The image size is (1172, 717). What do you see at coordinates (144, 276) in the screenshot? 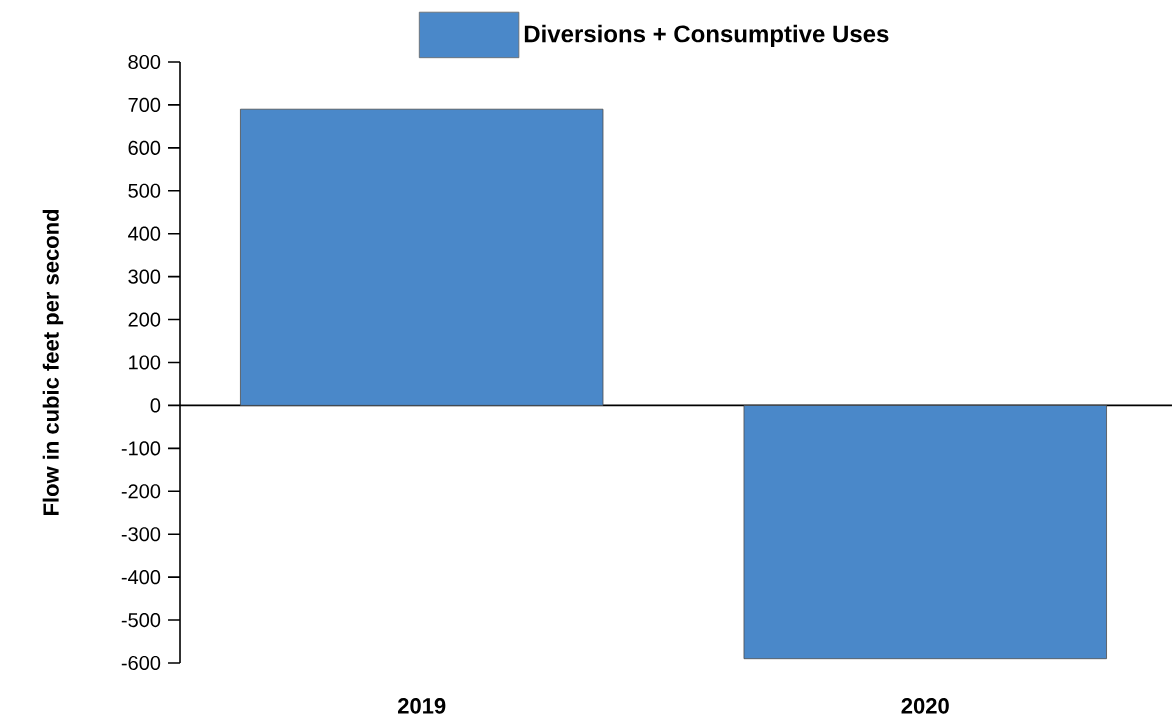
I see `y-tick-label: 300` at bounding box center [144, 276].